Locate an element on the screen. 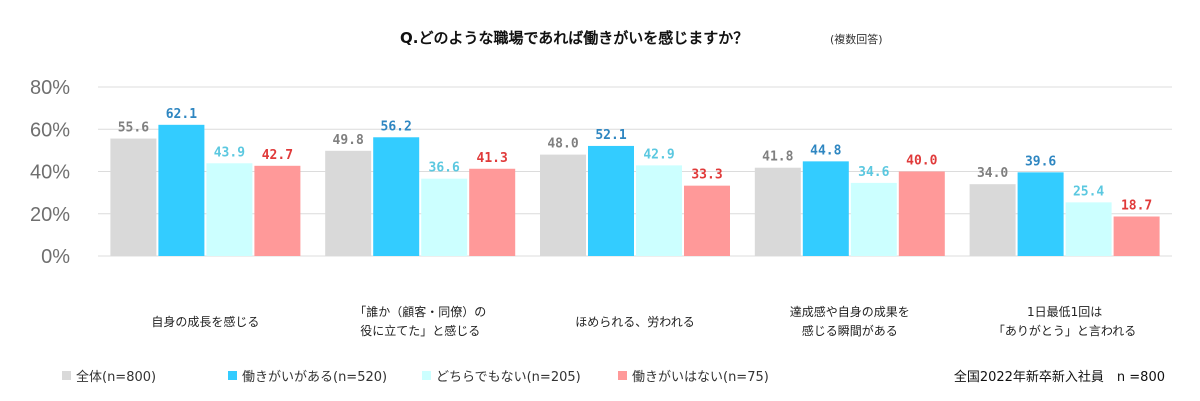  data-label: 18.7 is located at coordinates (1136, 205).